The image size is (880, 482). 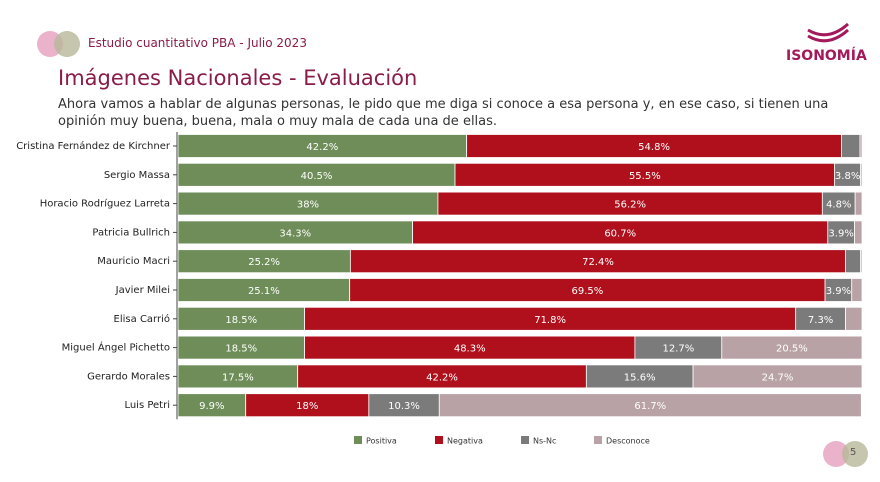 I want to click on category-label: Miguel Ángel Pichetto, so click(x=116, y=347).